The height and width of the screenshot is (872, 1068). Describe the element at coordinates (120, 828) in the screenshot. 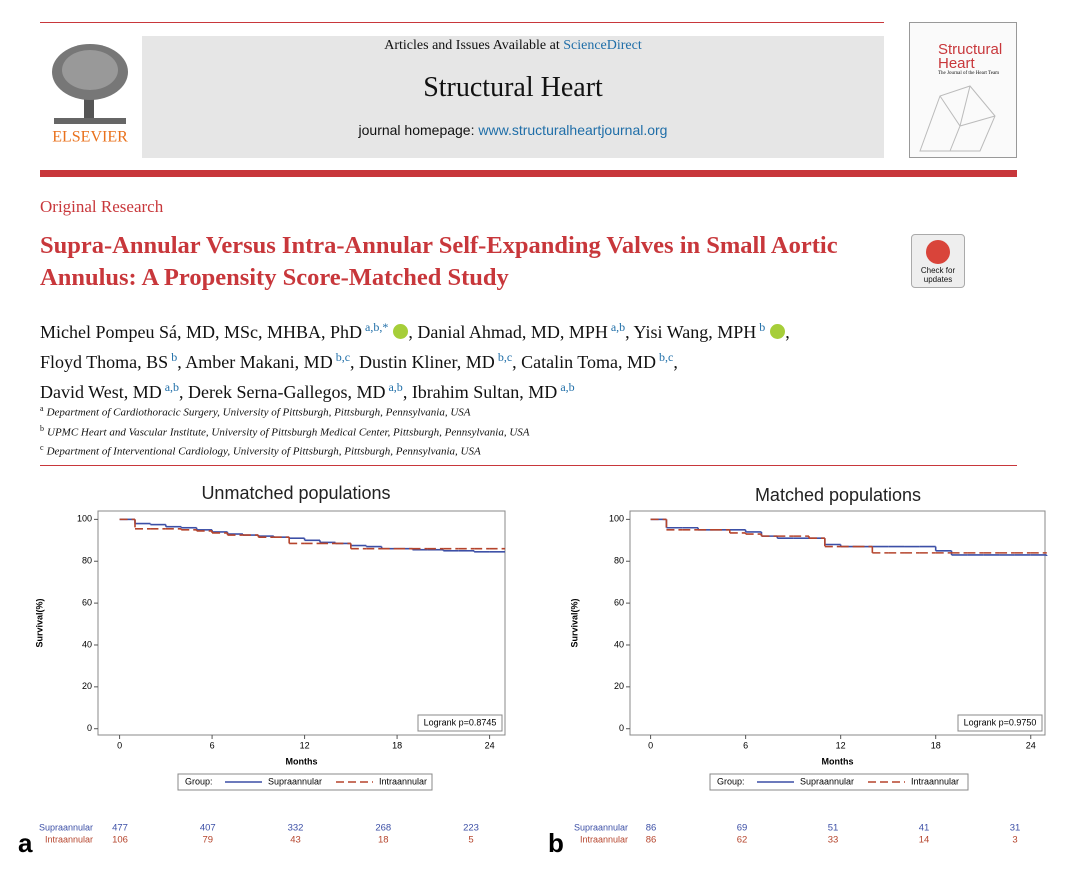

I see `risk-value: 477` at that location.